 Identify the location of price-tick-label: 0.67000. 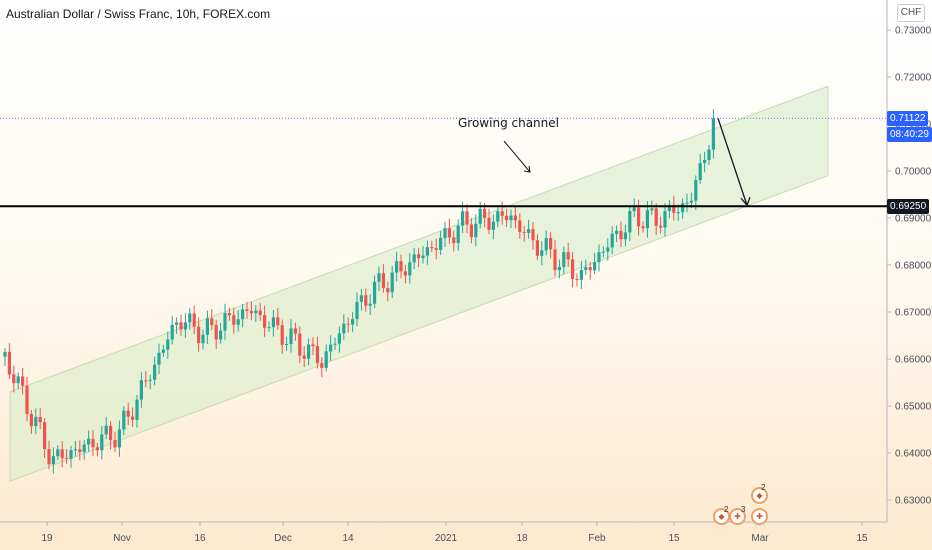
(913, 313).